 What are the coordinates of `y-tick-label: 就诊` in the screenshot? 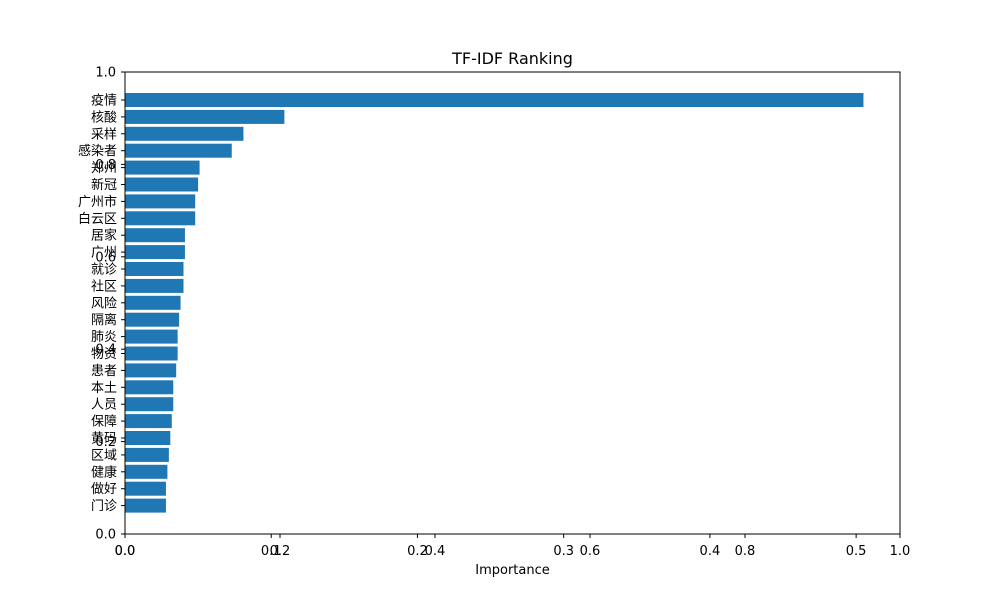 It's located at (104, 270).